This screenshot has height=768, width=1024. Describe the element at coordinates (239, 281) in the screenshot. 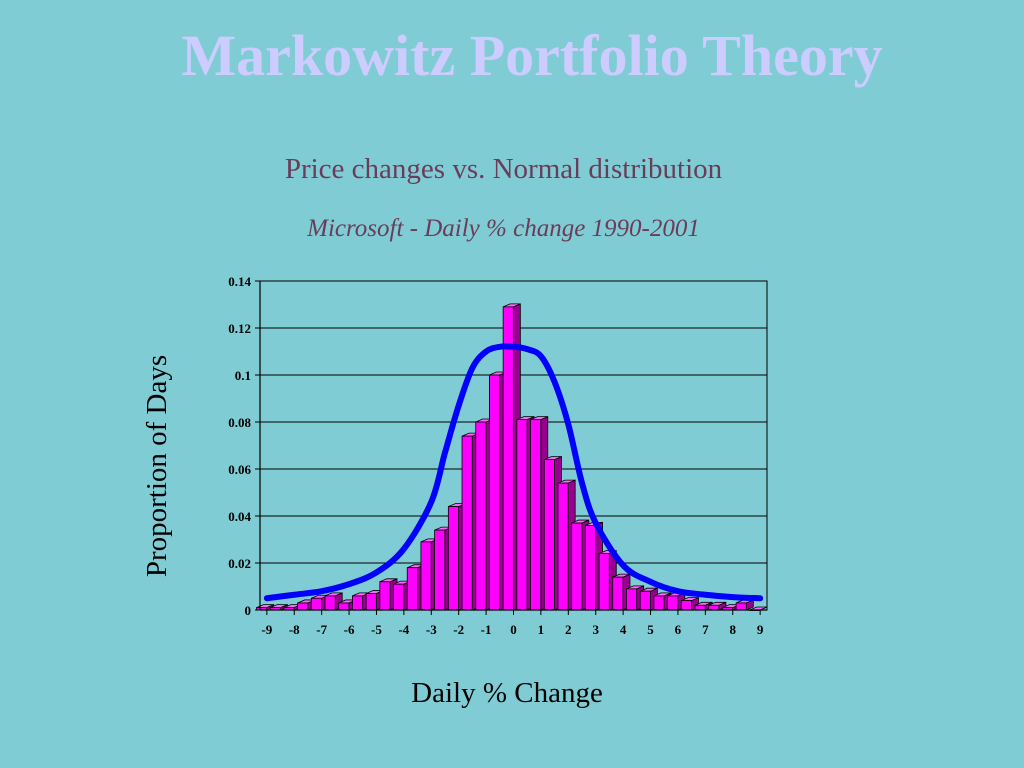

I see `y-tick-label: 0.14` at that location.